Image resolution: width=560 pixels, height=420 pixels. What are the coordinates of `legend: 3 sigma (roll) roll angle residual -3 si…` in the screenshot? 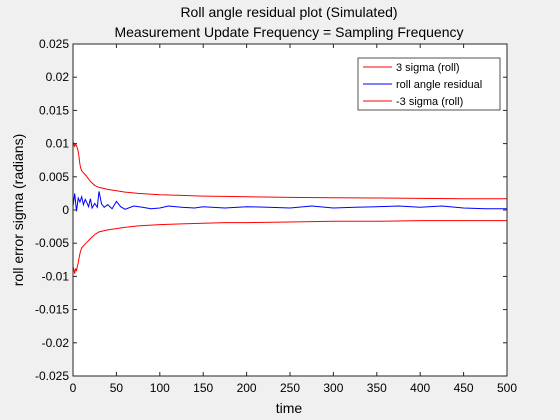 It's located at (429, 84).